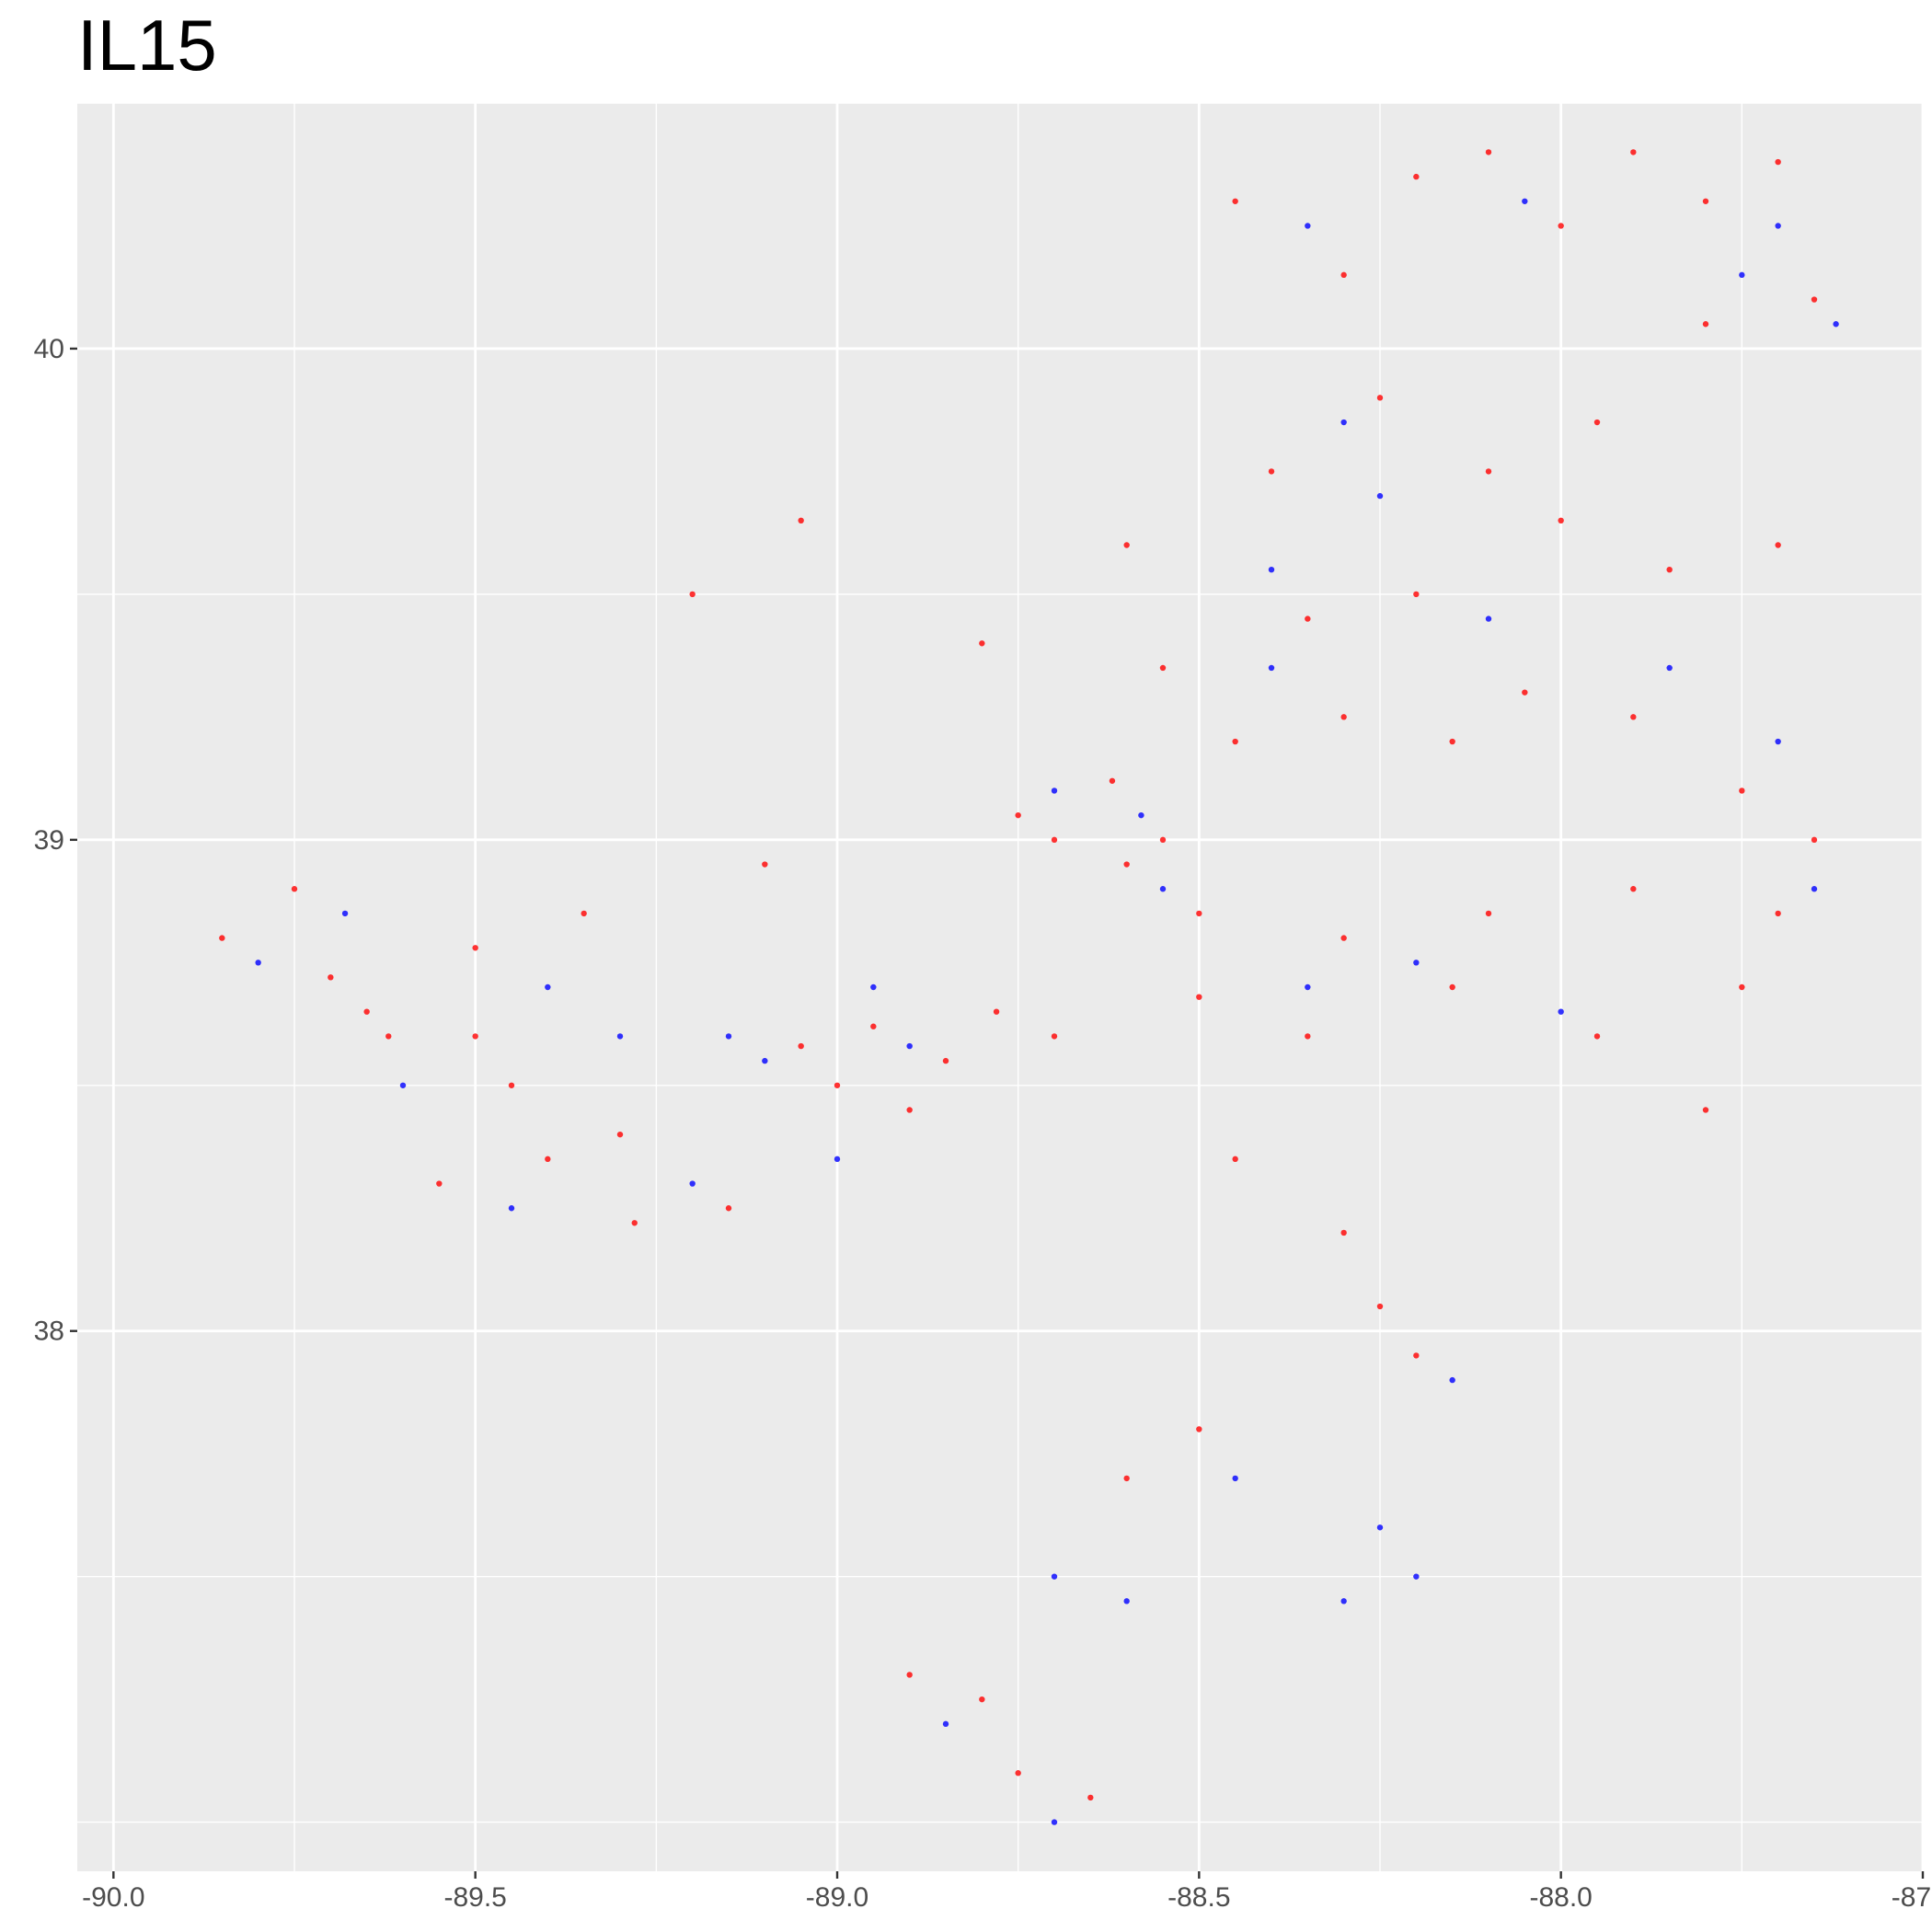 This screenshot has height=1932, width=1932. I want to click on x-tick-label: -87.5, so click(1912, 1897).